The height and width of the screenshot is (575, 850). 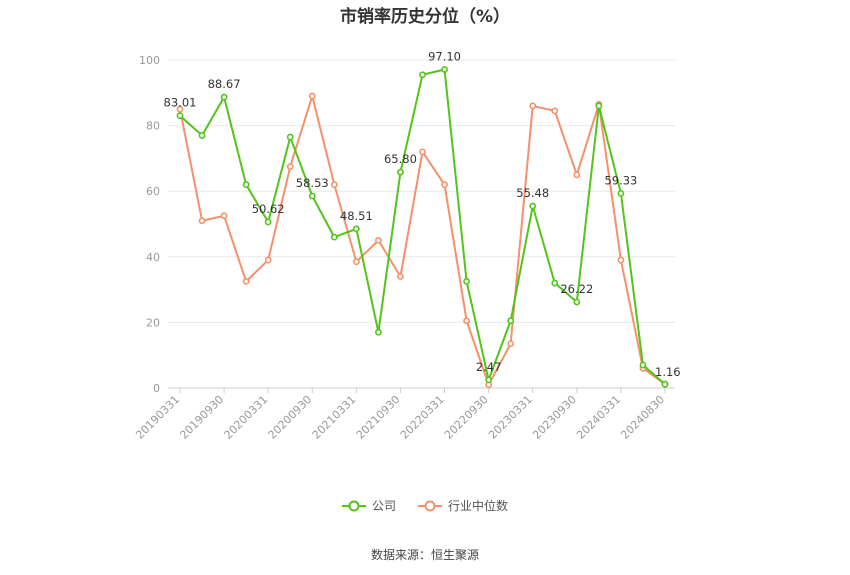 I want to click on y-tick-label: 80, so click(x=153, y=126).